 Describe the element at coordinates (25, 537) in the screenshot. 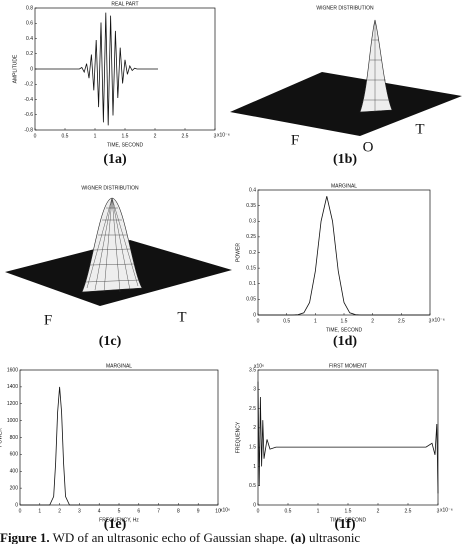

I see `caption-lead: Figure 1.` at that location.